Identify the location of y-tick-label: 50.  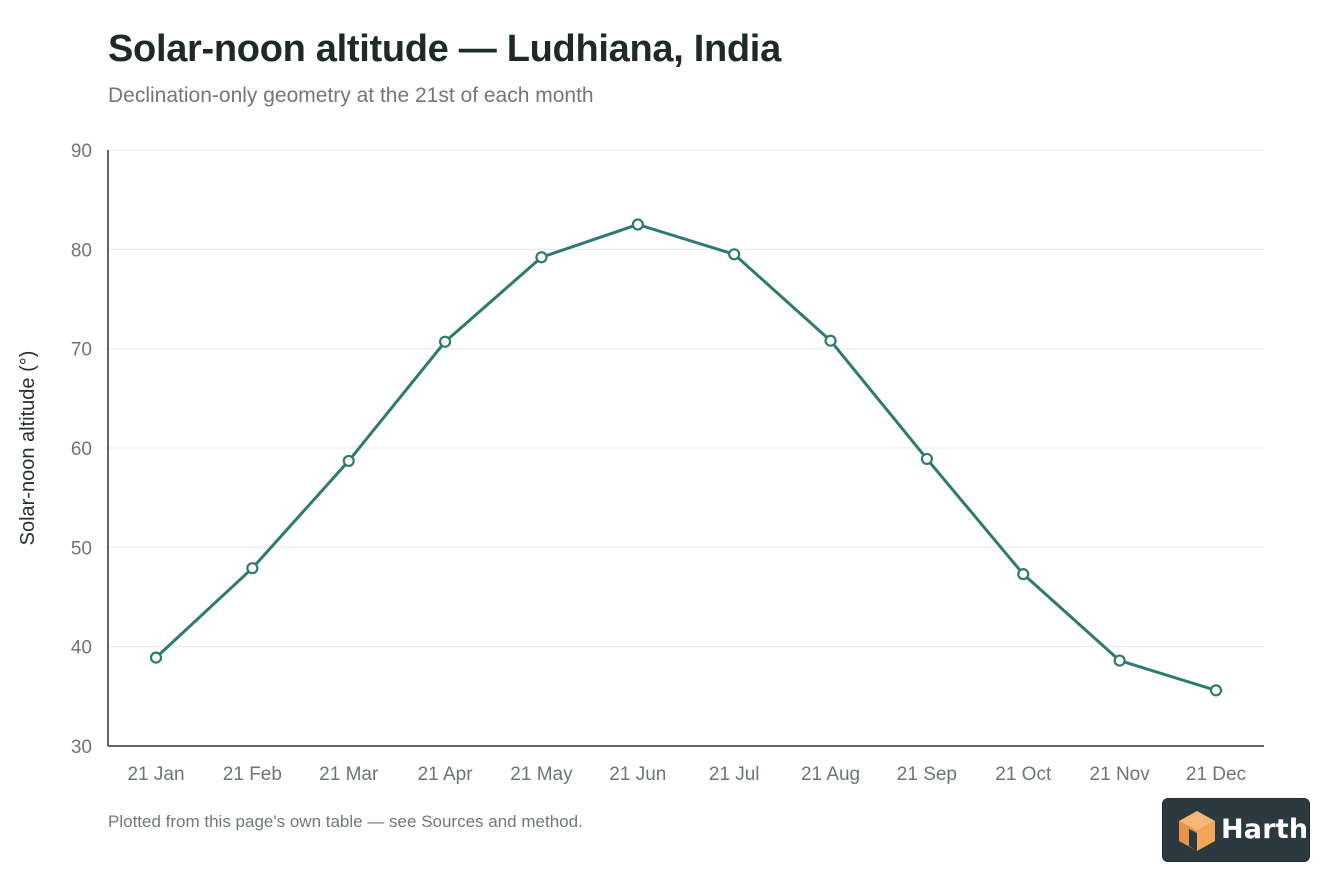
(81, 548).